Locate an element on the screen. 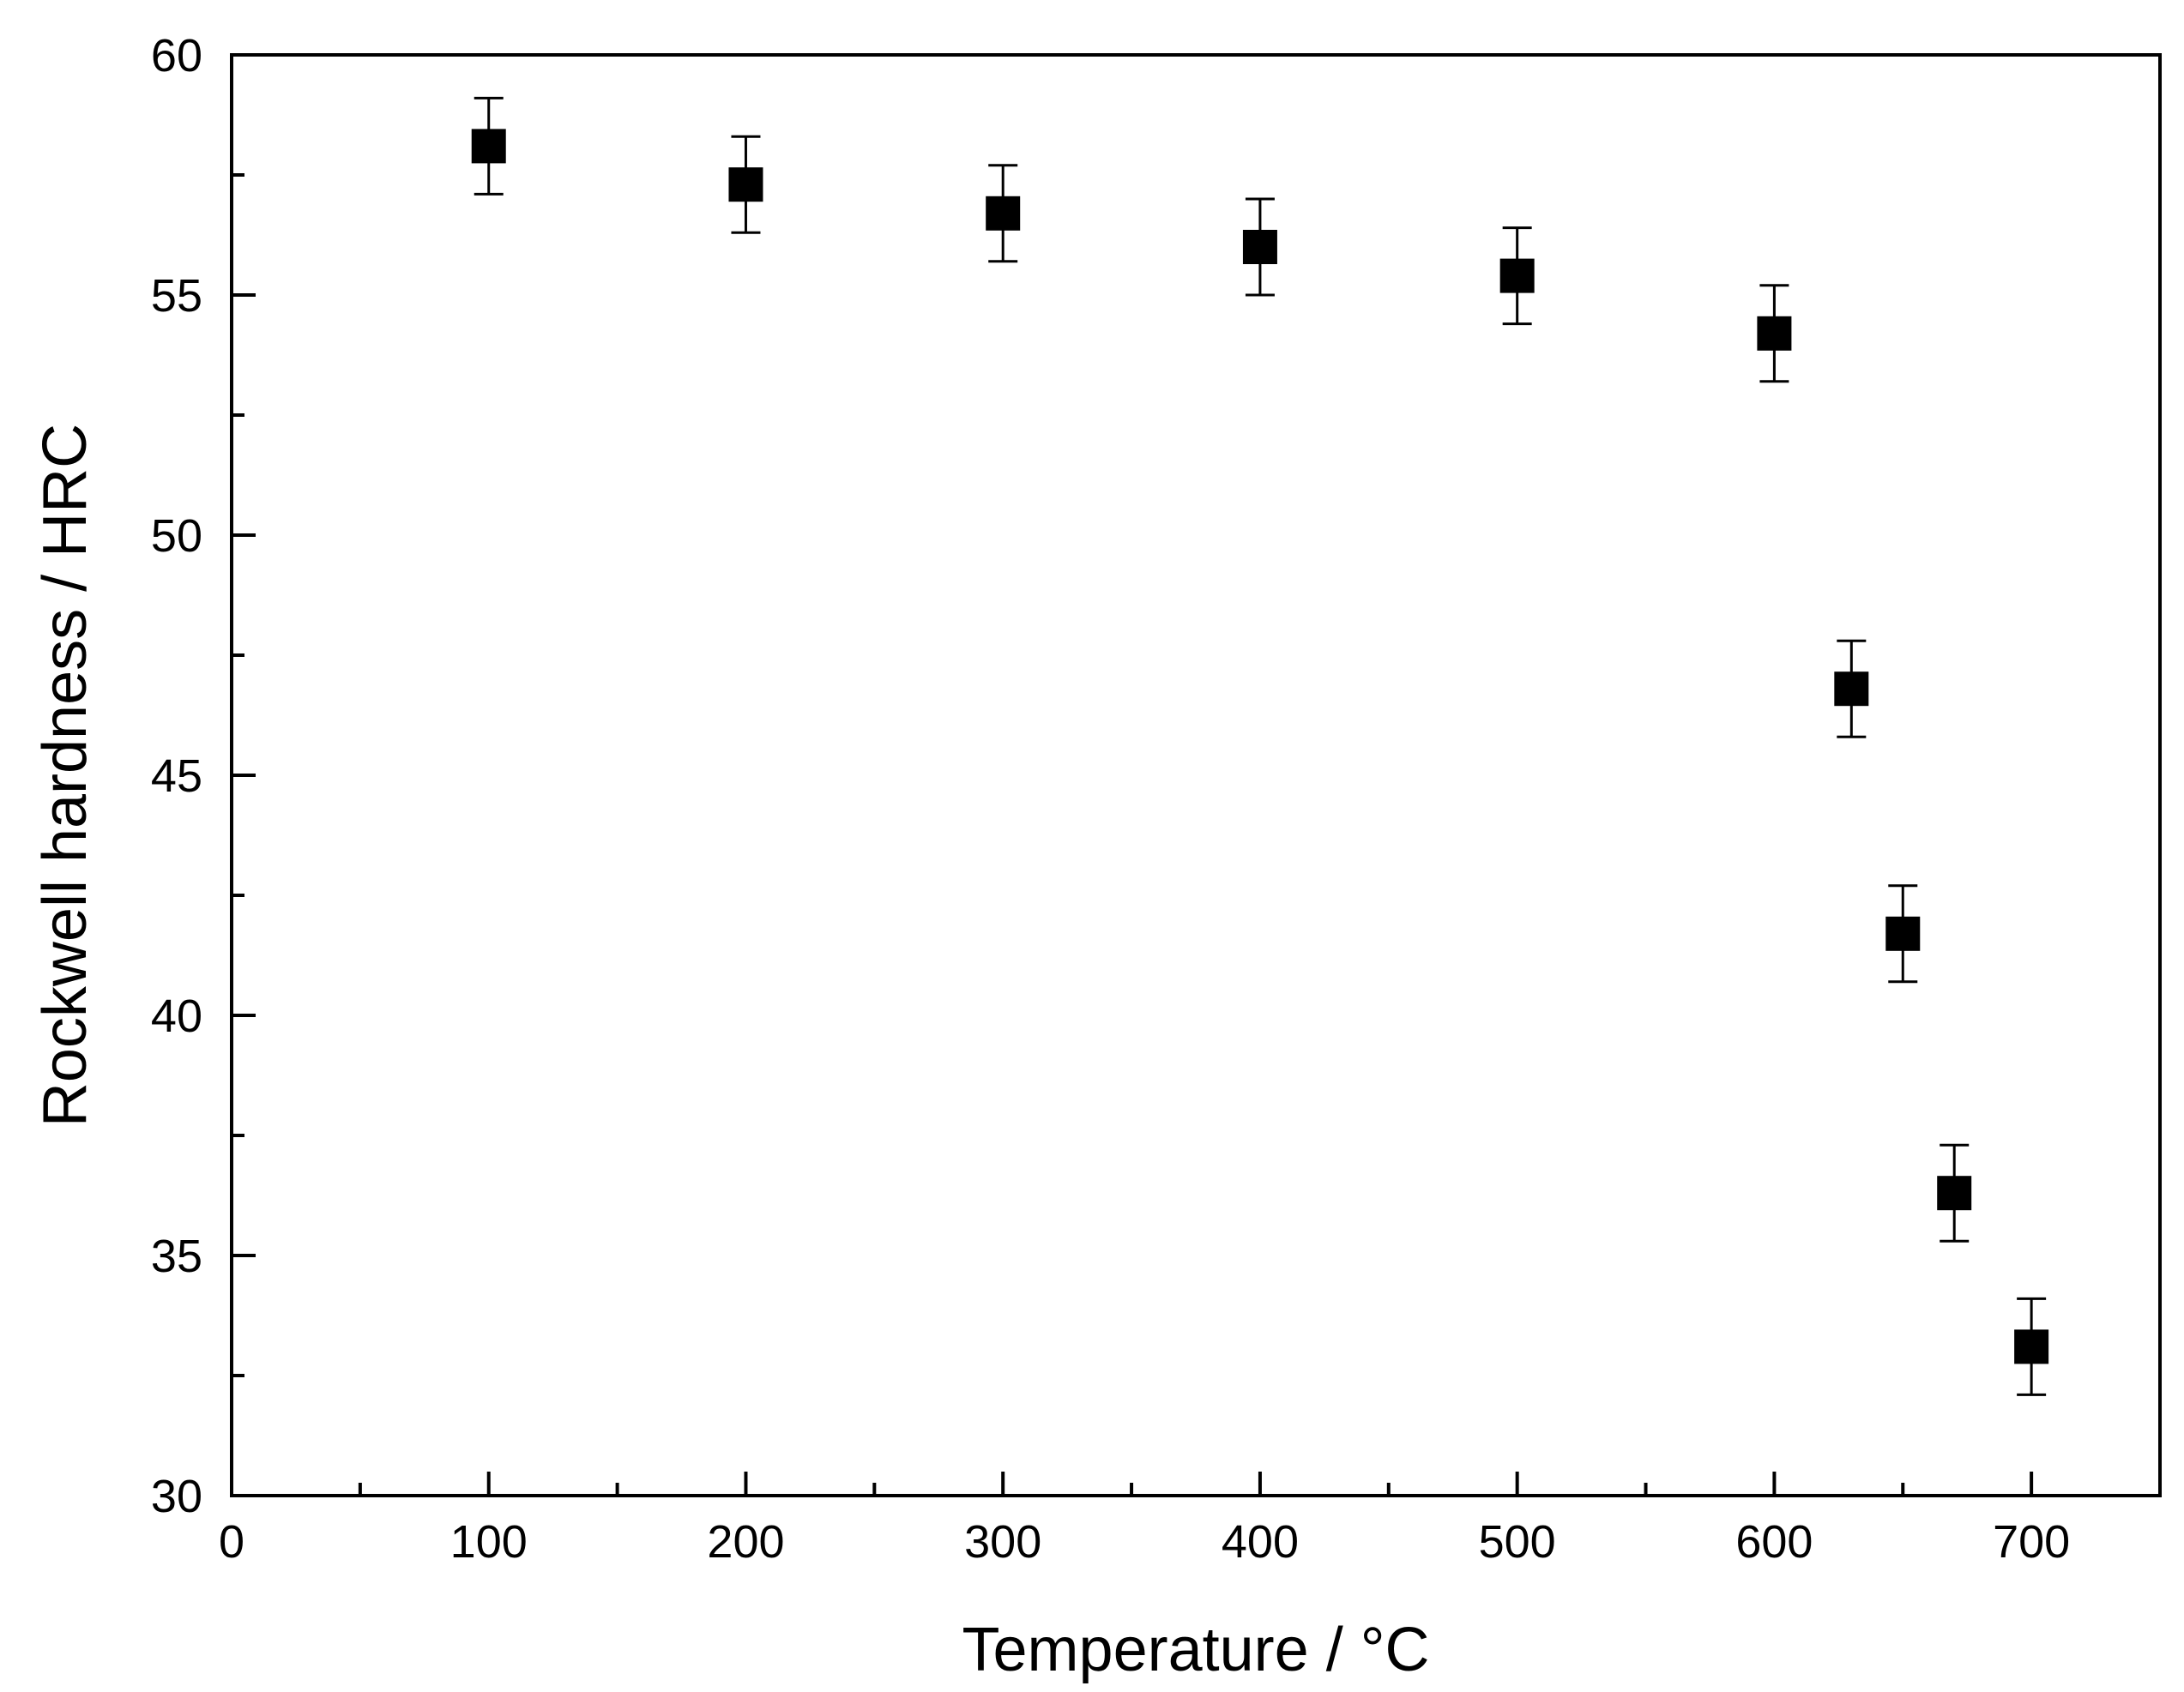 This screenshot has height=1692, width=2184. x-tick-label-0: 0 is located at coordinates (231, 1542).